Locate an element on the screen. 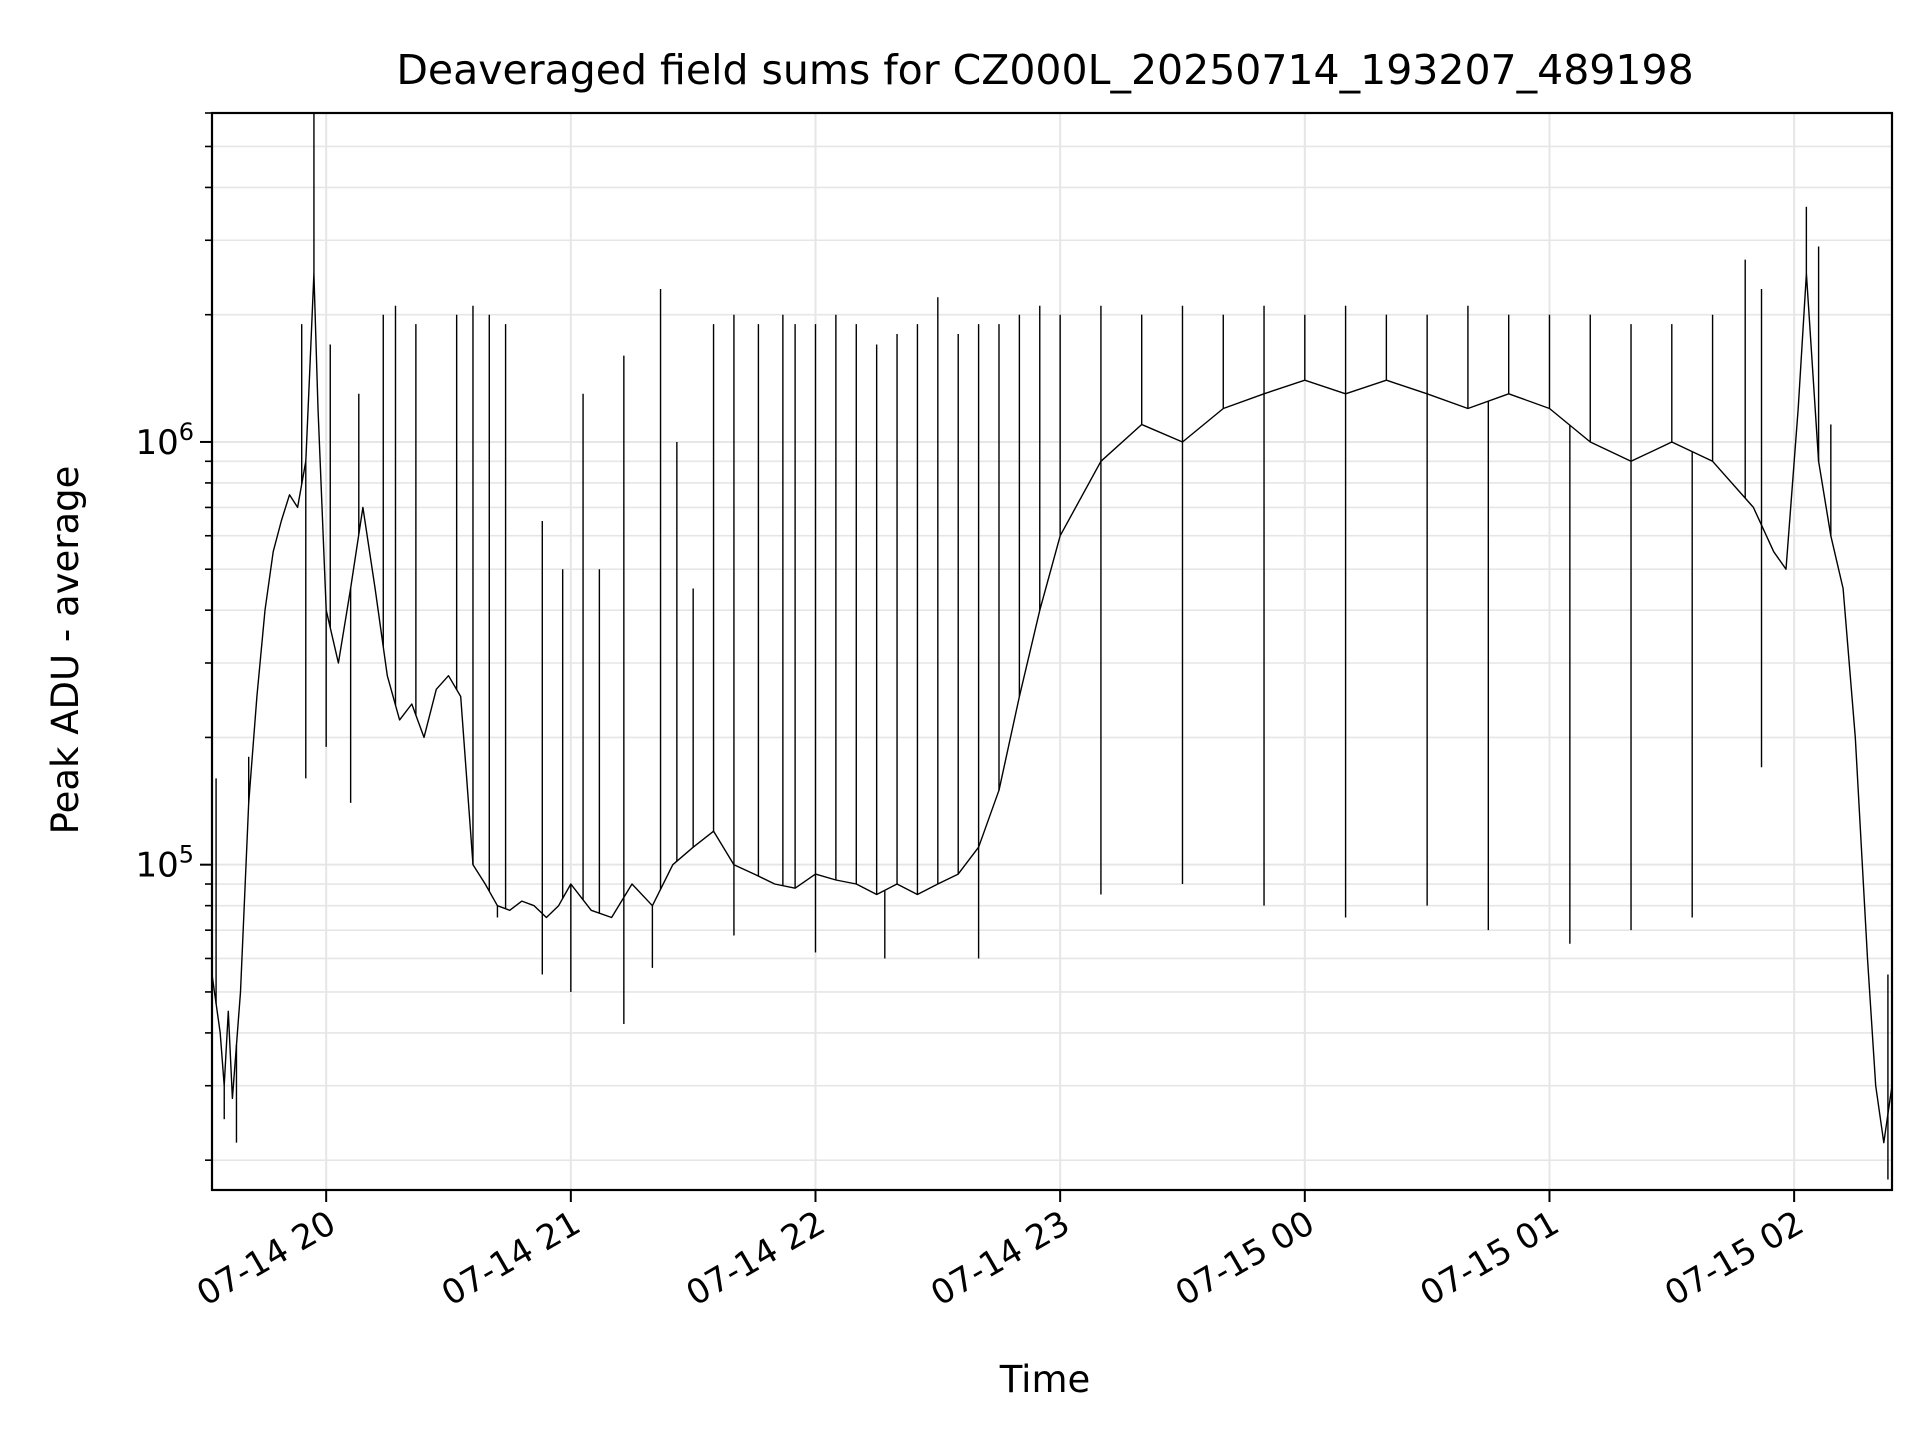 The width and height of the screenshot is (1920, 1440). x-axis-label: Time is located at coordinates (1045, 1379).